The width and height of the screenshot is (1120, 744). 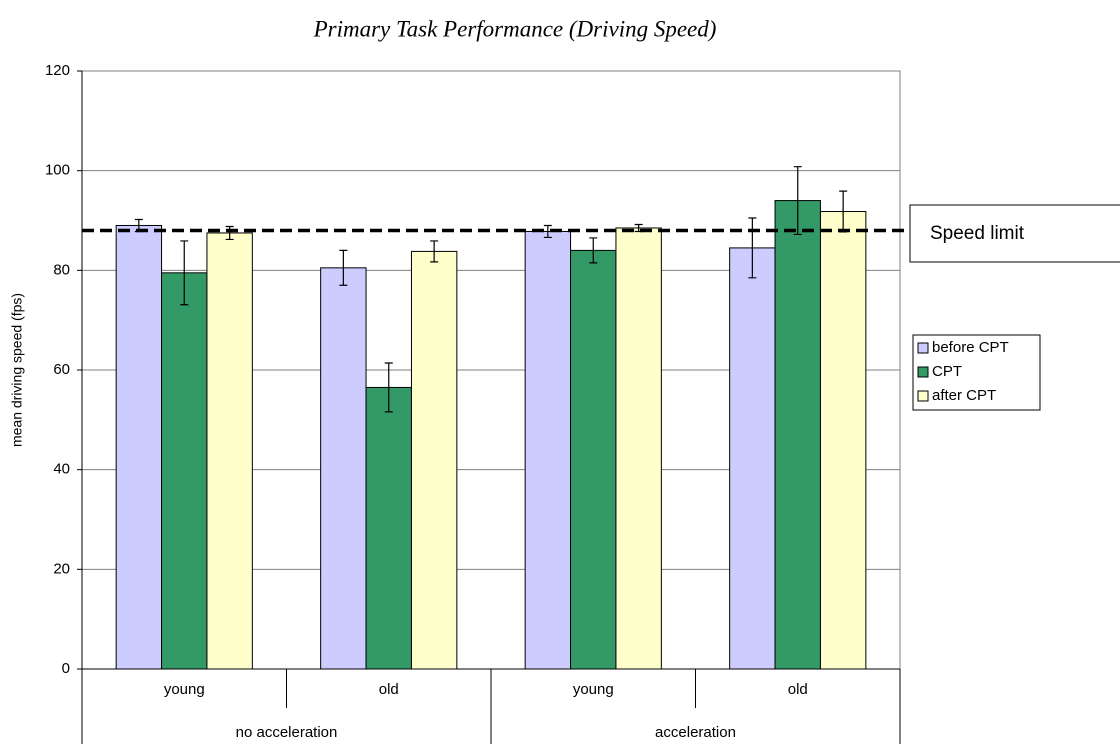 I want to click on legend-label: CPT, so click(x=947, y=371).